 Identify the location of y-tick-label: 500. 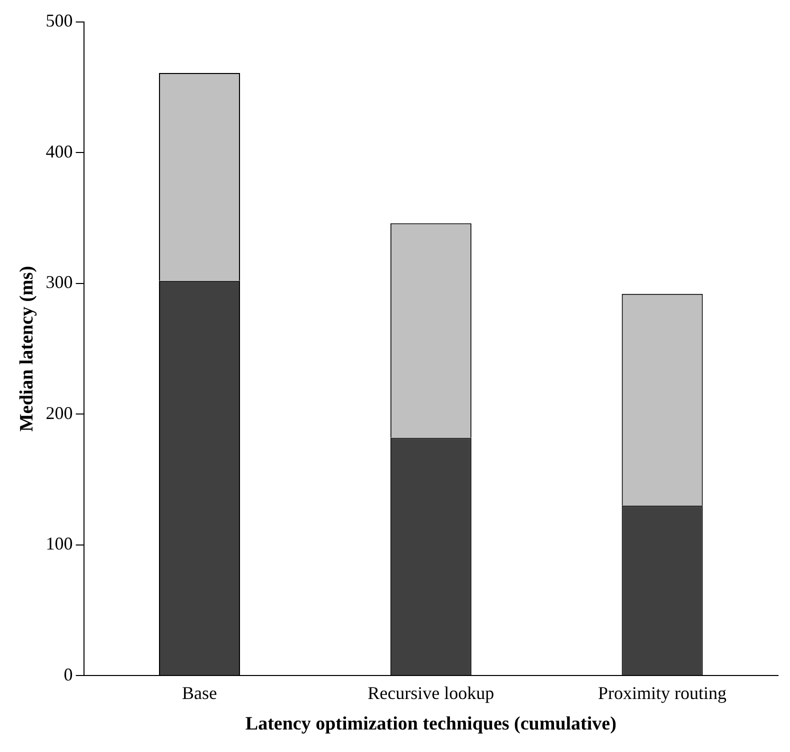
(59, 20).